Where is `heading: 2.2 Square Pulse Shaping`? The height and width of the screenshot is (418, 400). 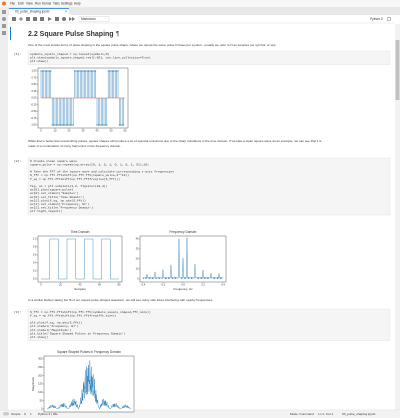
heading: 2.2 Square Pulse Shaping is located at coordinates (71, 34).